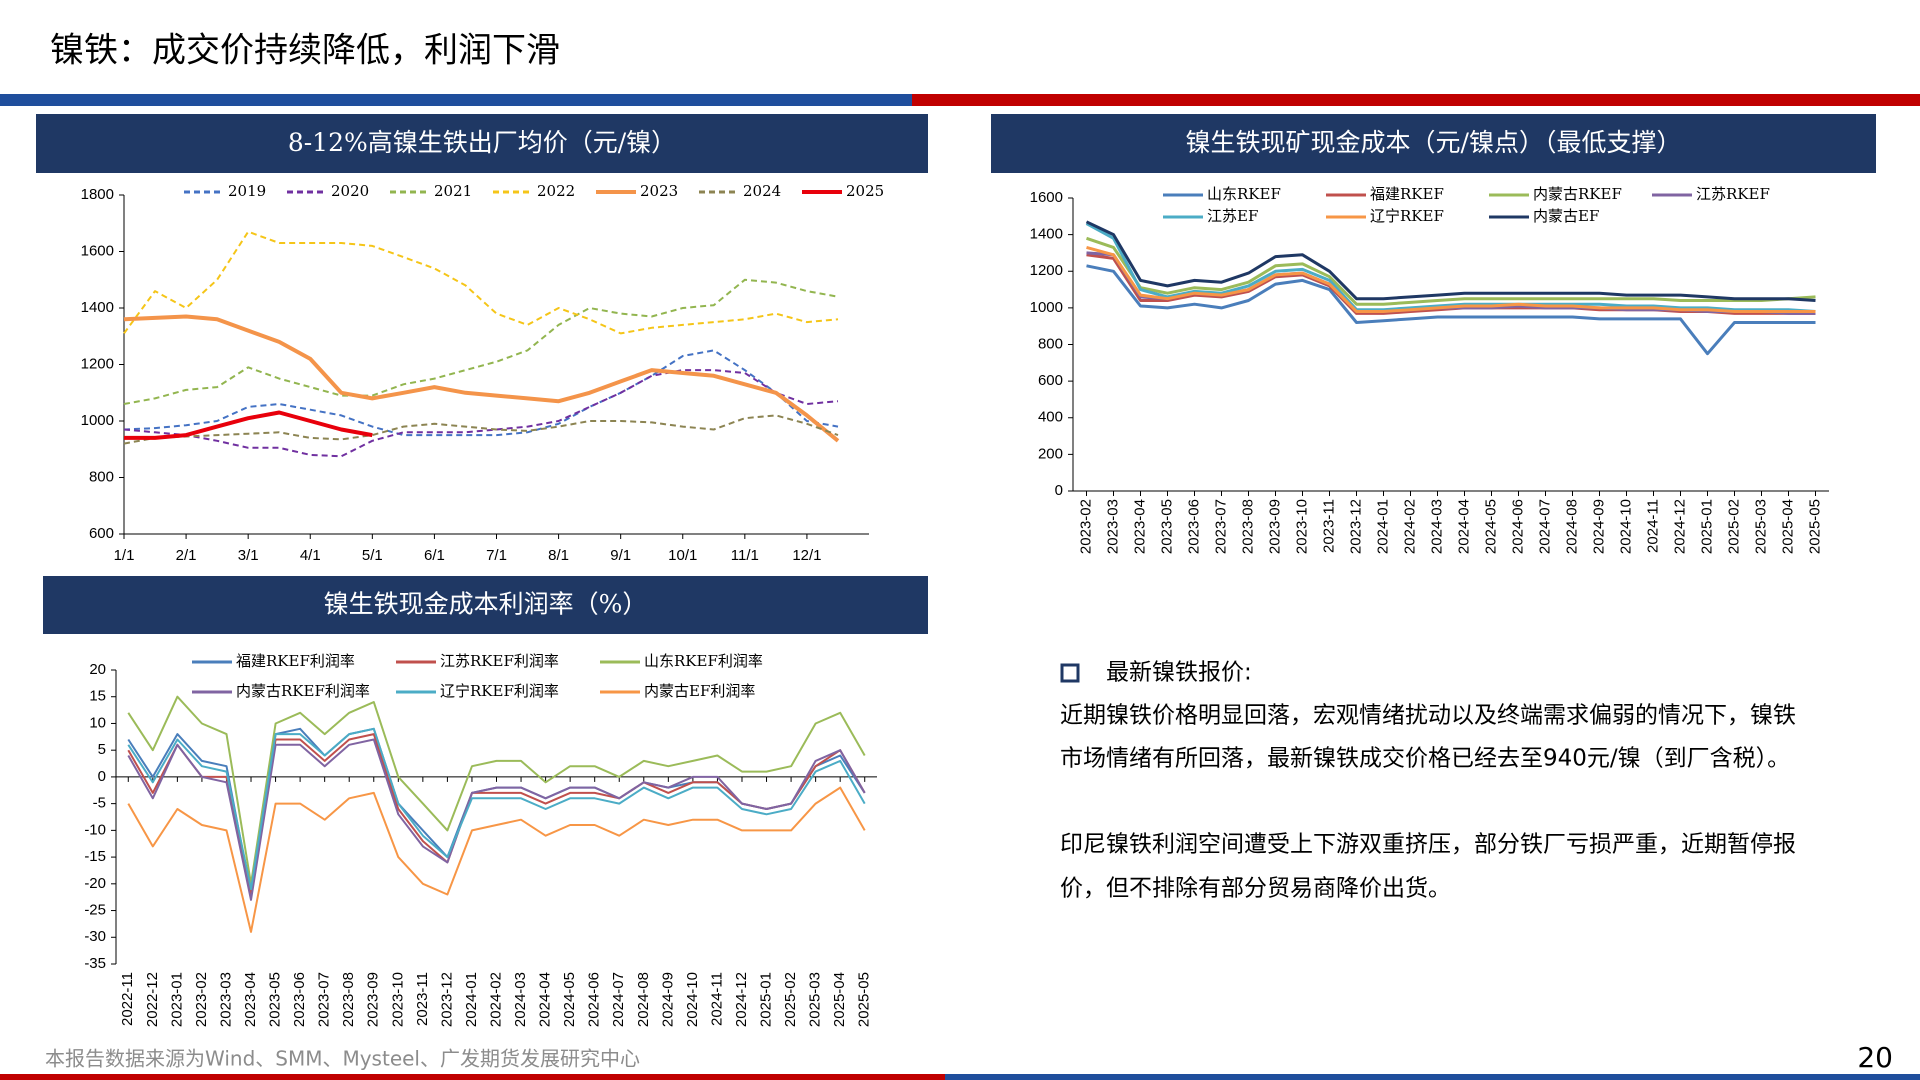  I want to click on chart-title: 8-12%高镍生铁出厂均价（元/镍）, so click(482, 142).